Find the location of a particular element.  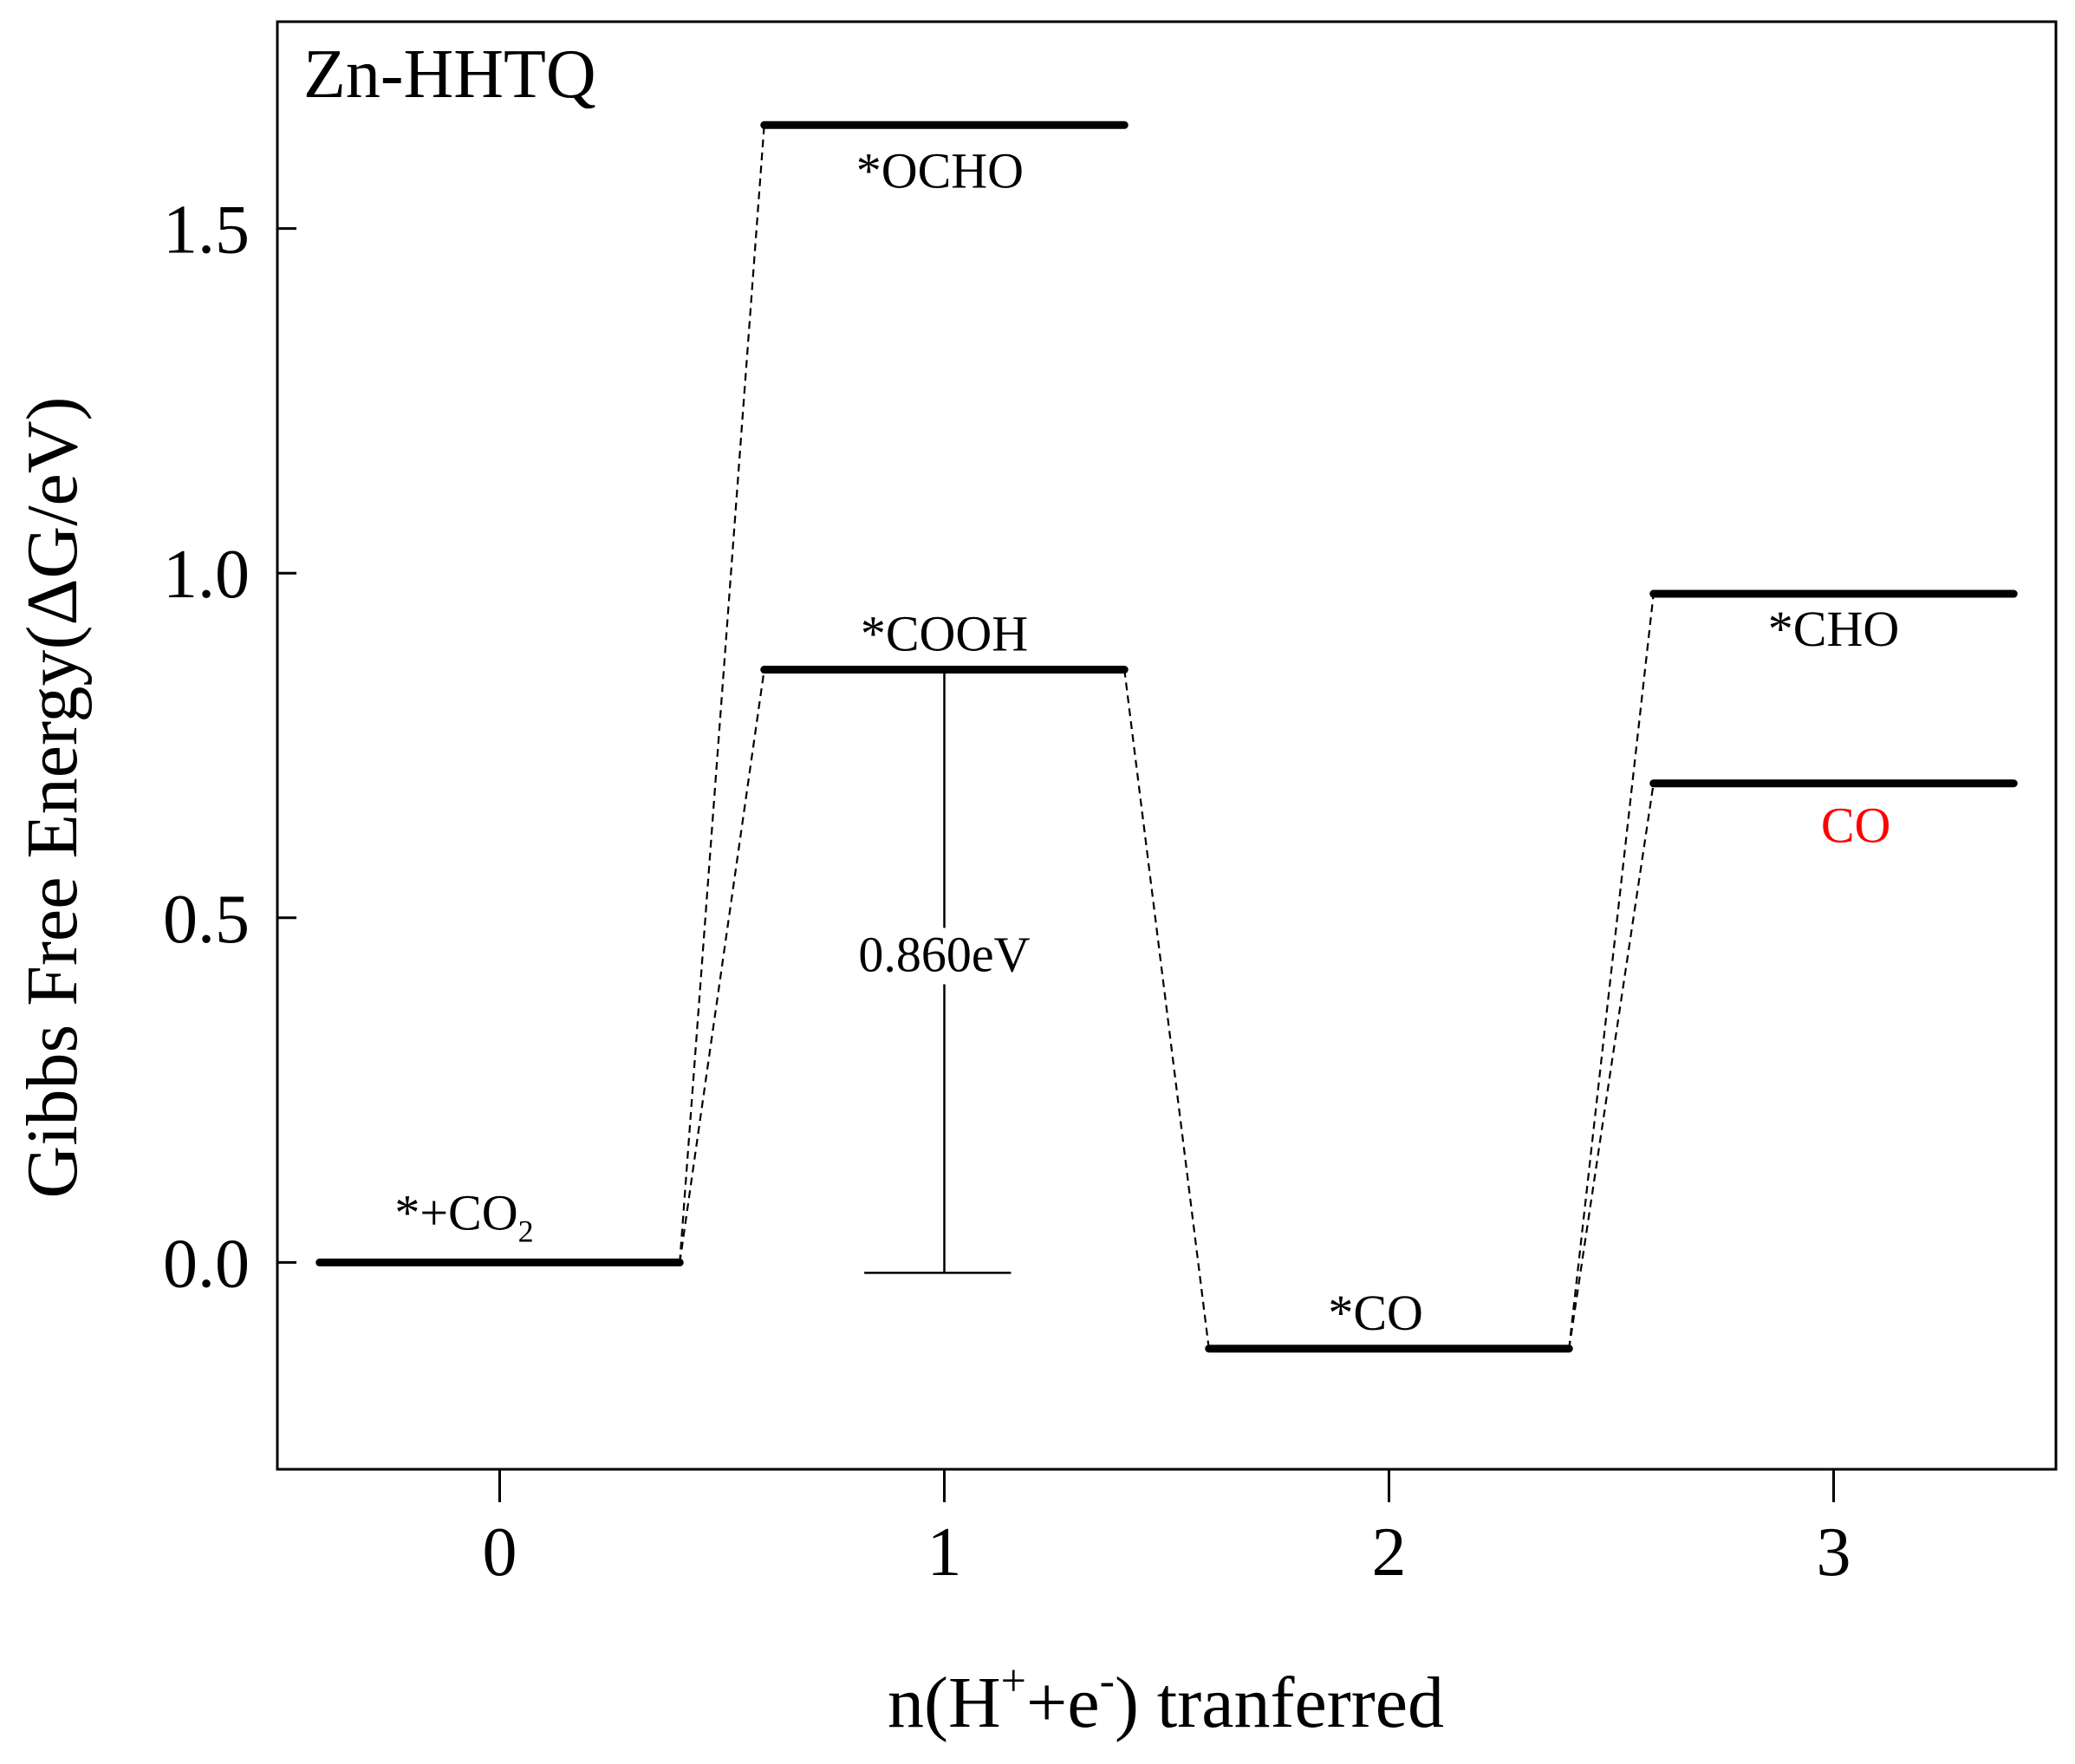

level-label-text: *CHO is located at coordinates (1833, 629).